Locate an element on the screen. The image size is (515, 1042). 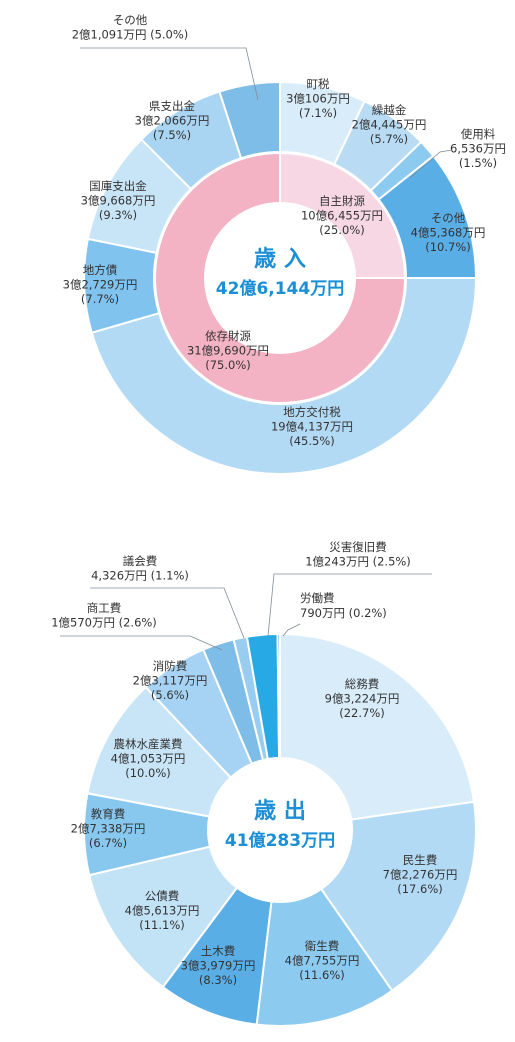
revenue-outer-1-label: 繰越金 2億4,445万円(5.7%) is located at coordinates (389, 124).